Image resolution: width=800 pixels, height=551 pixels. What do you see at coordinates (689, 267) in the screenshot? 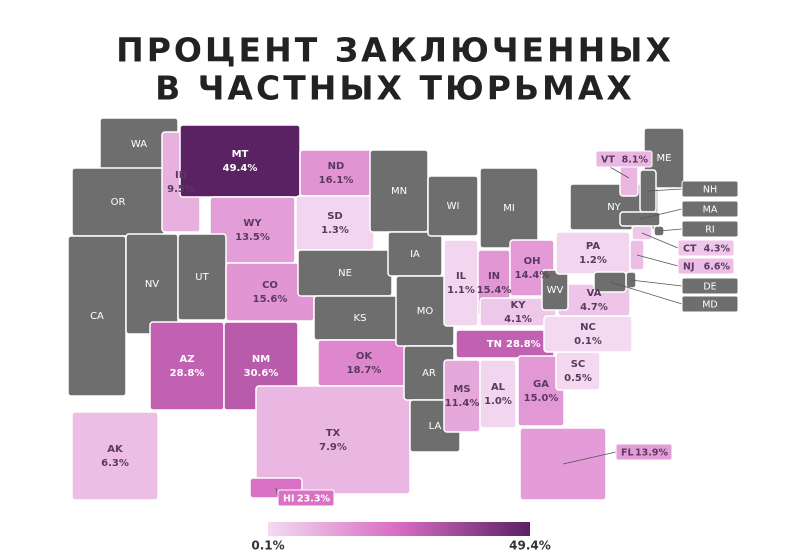
I see `state-abbr: NJ` at bounding box center [689, 267].